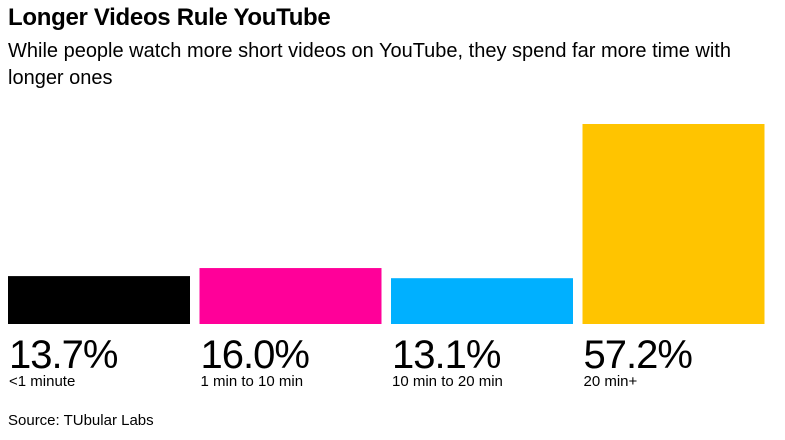 The width and height of the screenshot is (785, 440). I want to click on category-label-0: <1 minute, so click(42, 381).